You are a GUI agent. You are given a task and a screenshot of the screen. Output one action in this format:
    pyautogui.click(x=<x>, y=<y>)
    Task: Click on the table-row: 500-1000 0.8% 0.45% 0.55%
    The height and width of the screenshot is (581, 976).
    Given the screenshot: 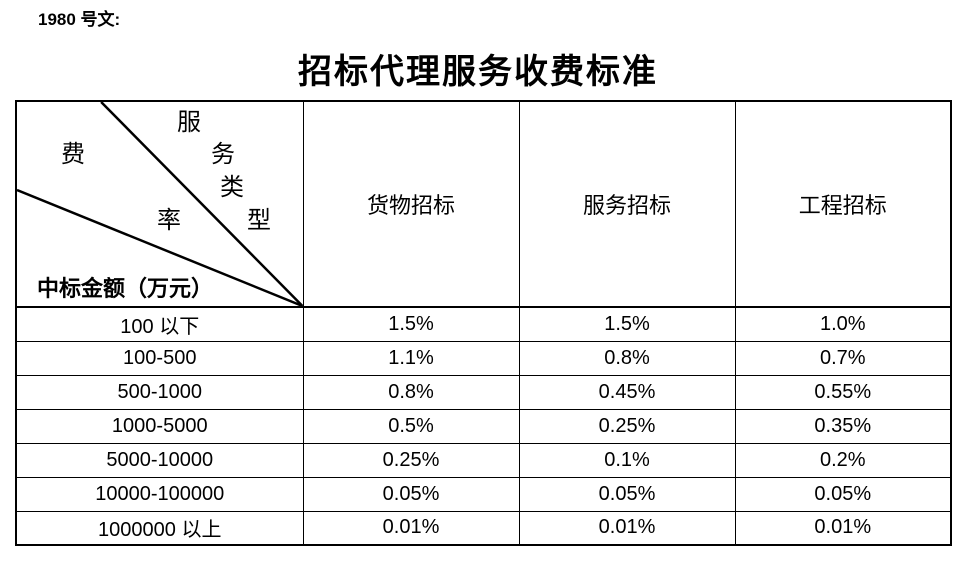 What is the action you would take?
    pyautogui.click(x=483, y=392)
    